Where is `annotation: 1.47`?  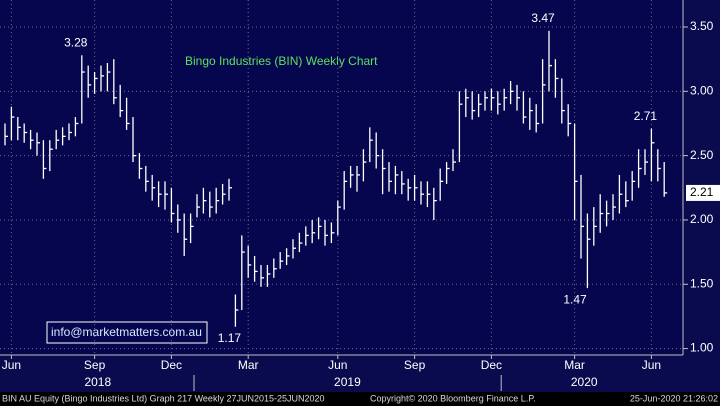 annotation: 1.47 is located at coordinates (575, 299).